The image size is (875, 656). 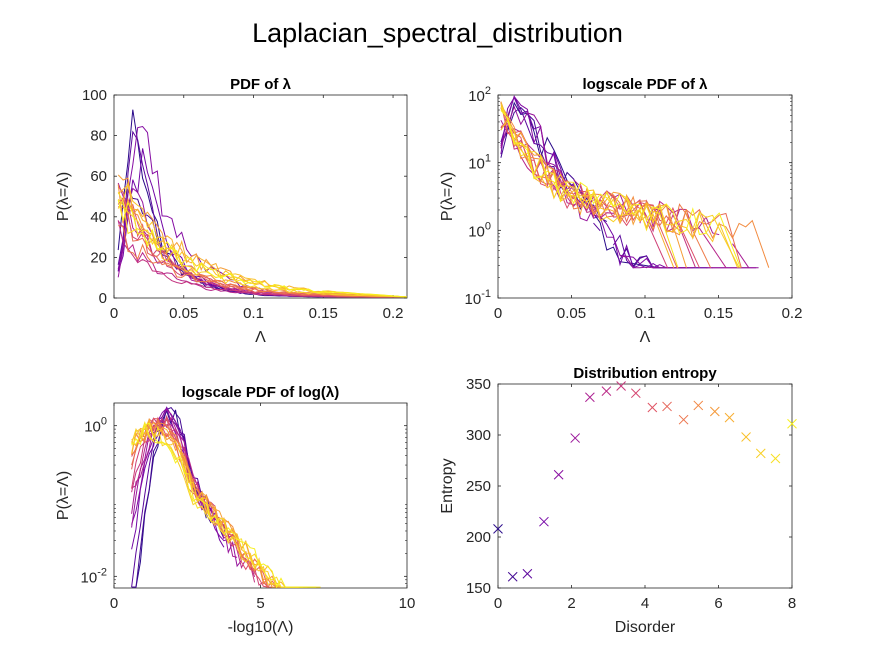 What do you see at coordinates (98, 176) in the screenshot?
I see `y-tick-label: 60` at bounding box center [98, 176].